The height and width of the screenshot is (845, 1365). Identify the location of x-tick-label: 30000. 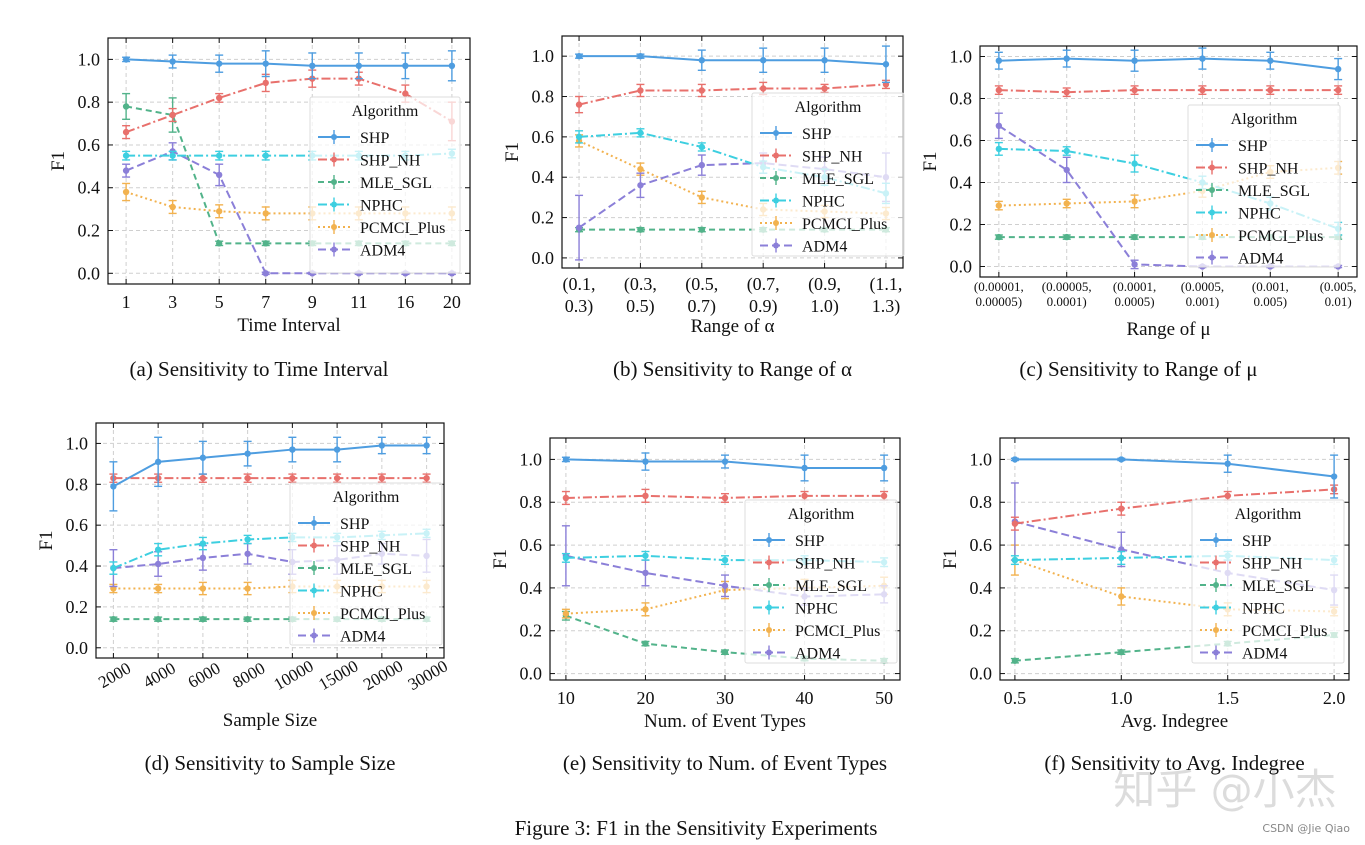
(428, 675).